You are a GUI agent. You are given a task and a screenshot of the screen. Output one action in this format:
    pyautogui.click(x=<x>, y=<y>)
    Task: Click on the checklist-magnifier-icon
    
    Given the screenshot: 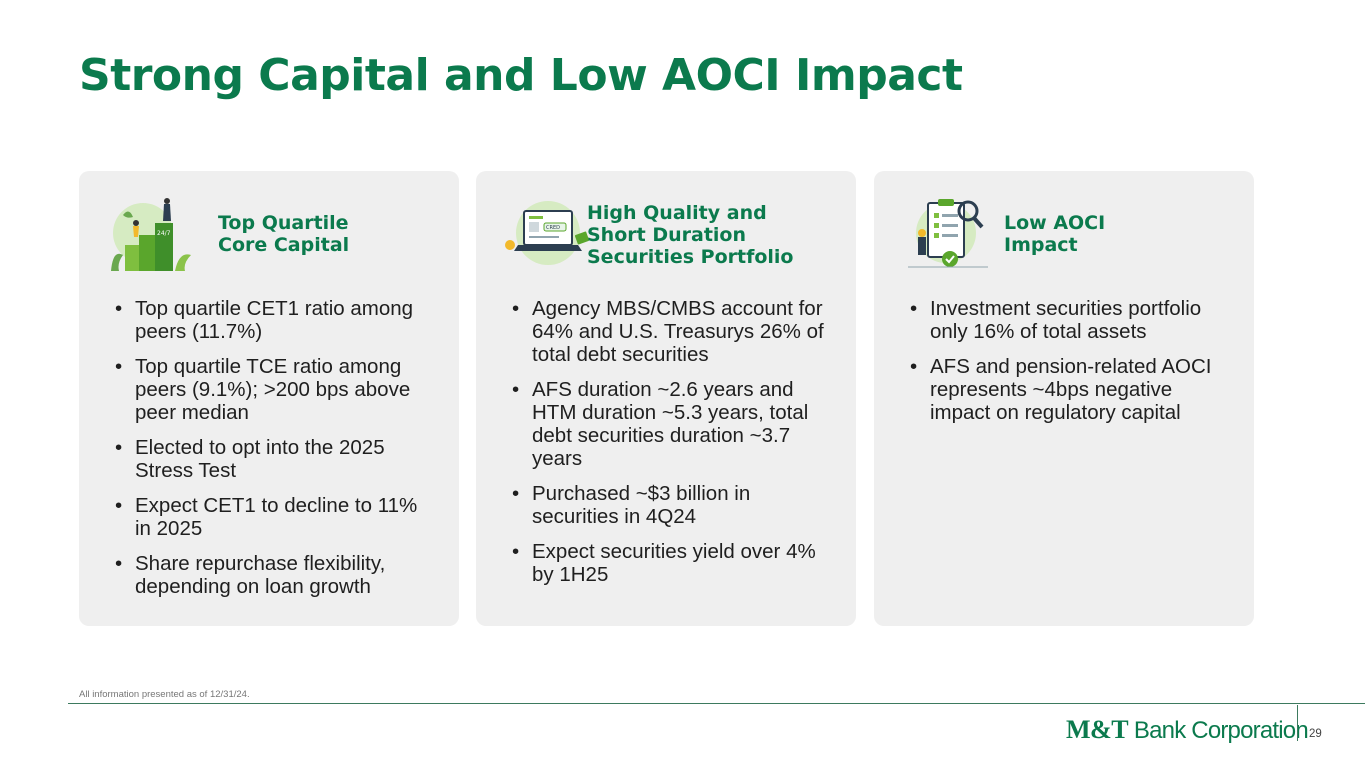 What is the action you would take?
    pyautogui.click(x=948, y=233)
    